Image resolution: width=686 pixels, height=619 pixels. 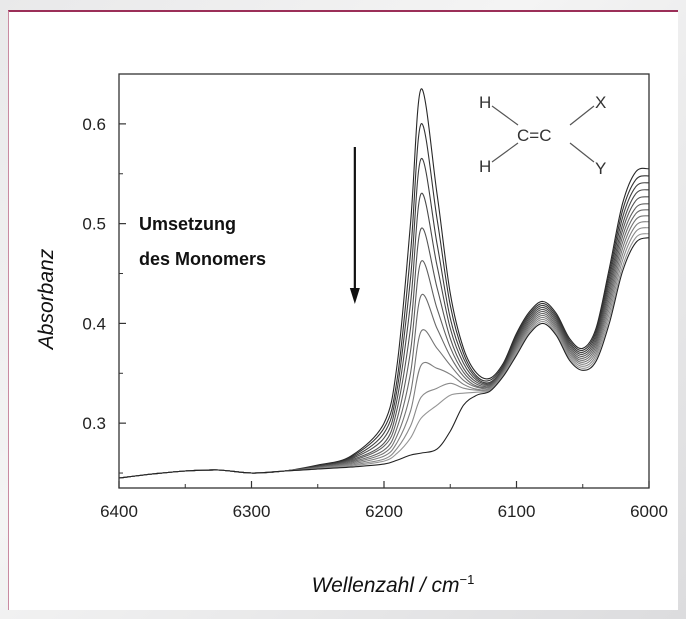 I want to click on x-tick-label: 6200, so click(x=384, y=511).